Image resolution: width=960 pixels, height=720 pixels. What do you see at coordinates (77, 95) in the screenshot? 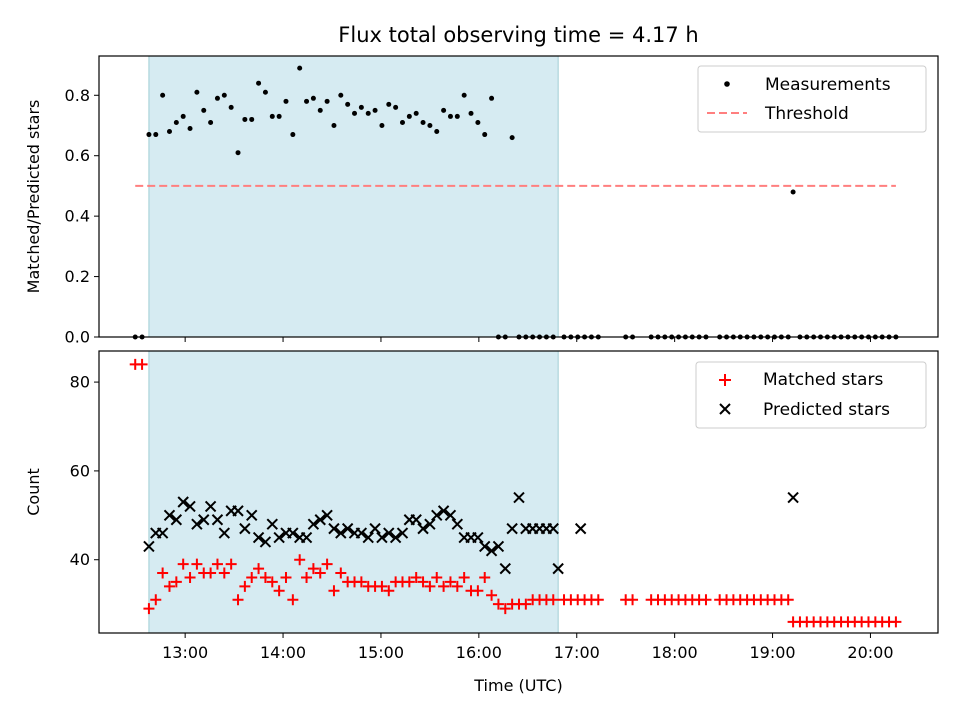
I see `y-tick-label: 0.8` at bounding box center [77, 95].